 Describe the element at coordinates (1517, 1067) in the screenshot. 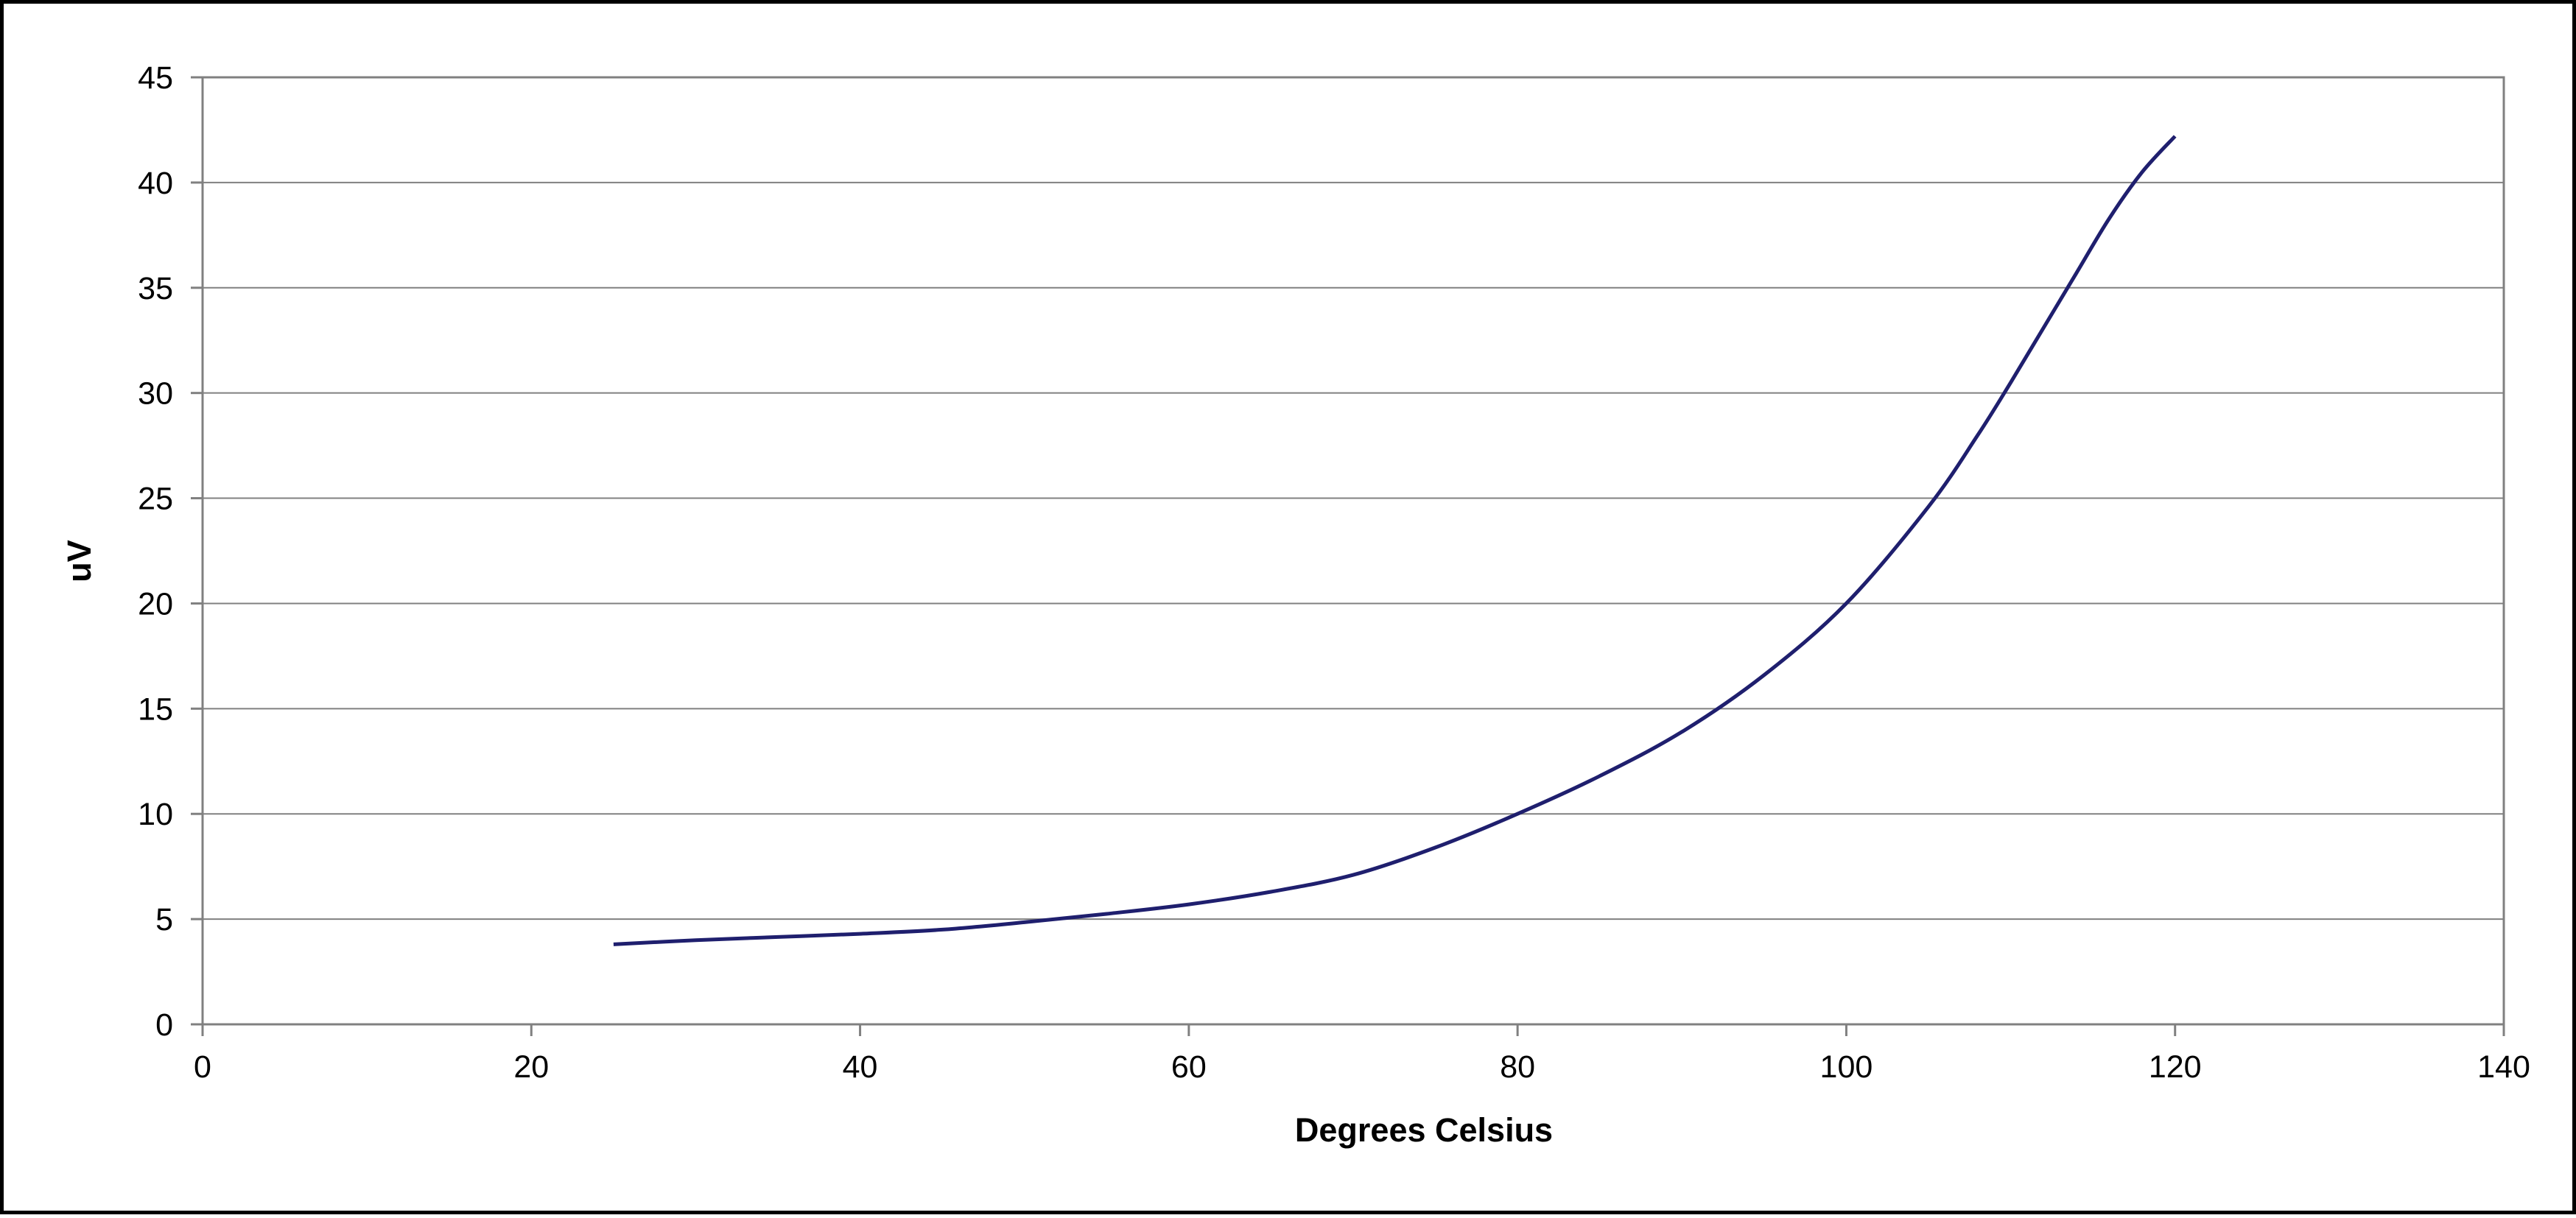

I see `x-tick-label: 80` at that location.